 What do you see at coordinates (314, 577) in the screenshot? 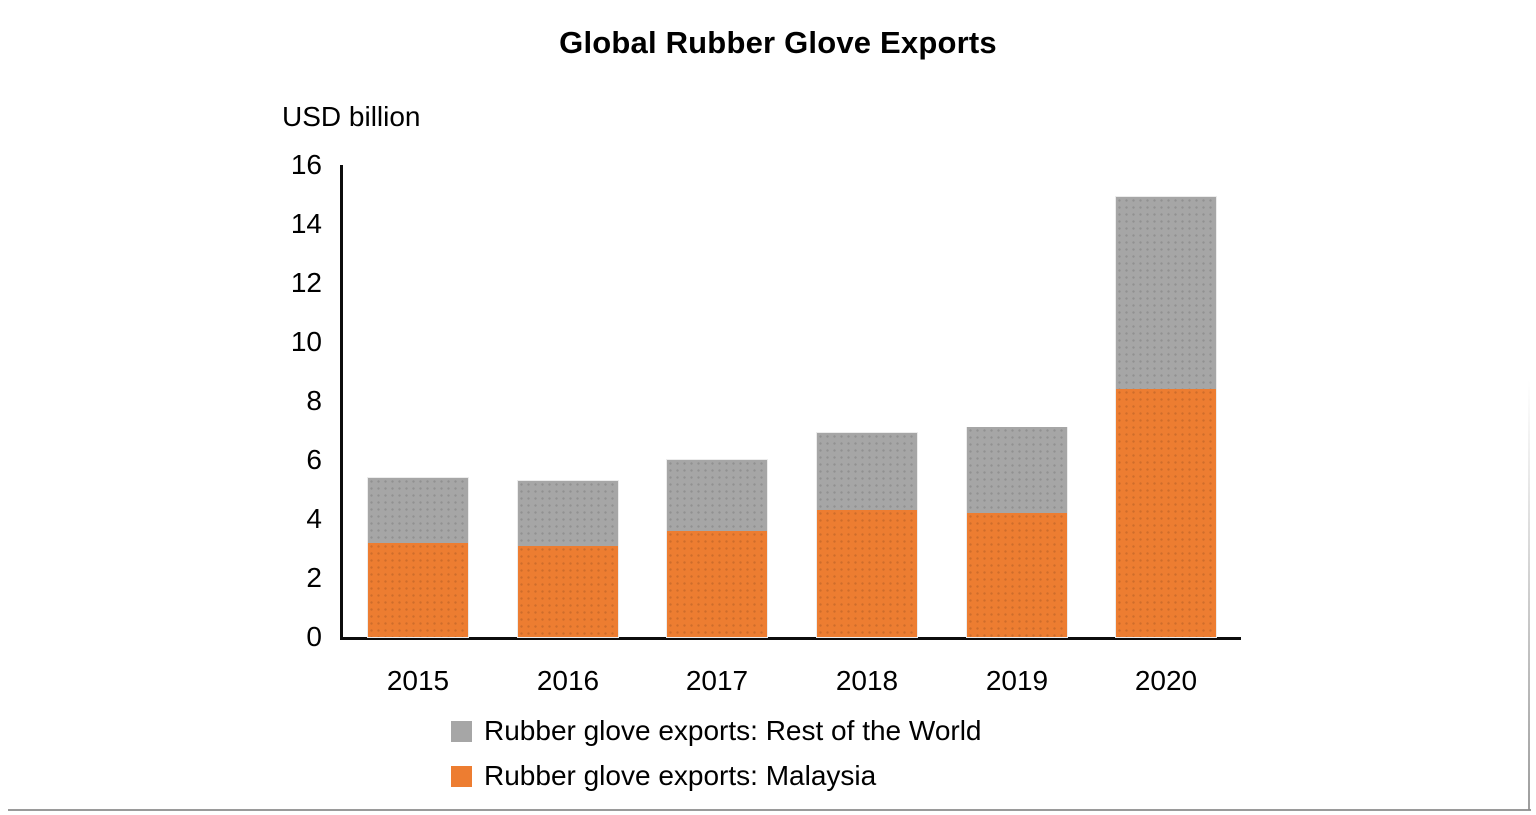
I see `y-tick-label: 2` at bounding box center [314, 577].